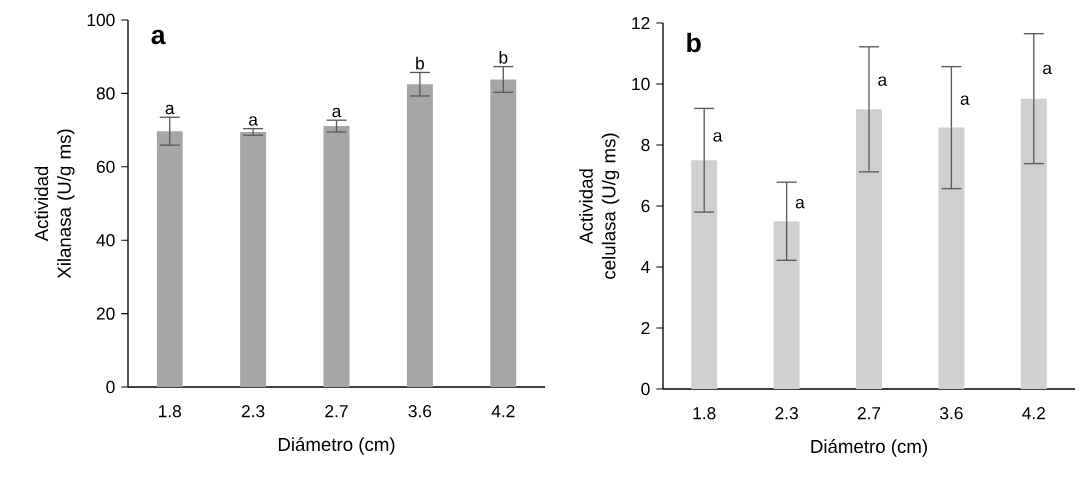  I want to click on y-tick-label: 6, so click(645, 206).